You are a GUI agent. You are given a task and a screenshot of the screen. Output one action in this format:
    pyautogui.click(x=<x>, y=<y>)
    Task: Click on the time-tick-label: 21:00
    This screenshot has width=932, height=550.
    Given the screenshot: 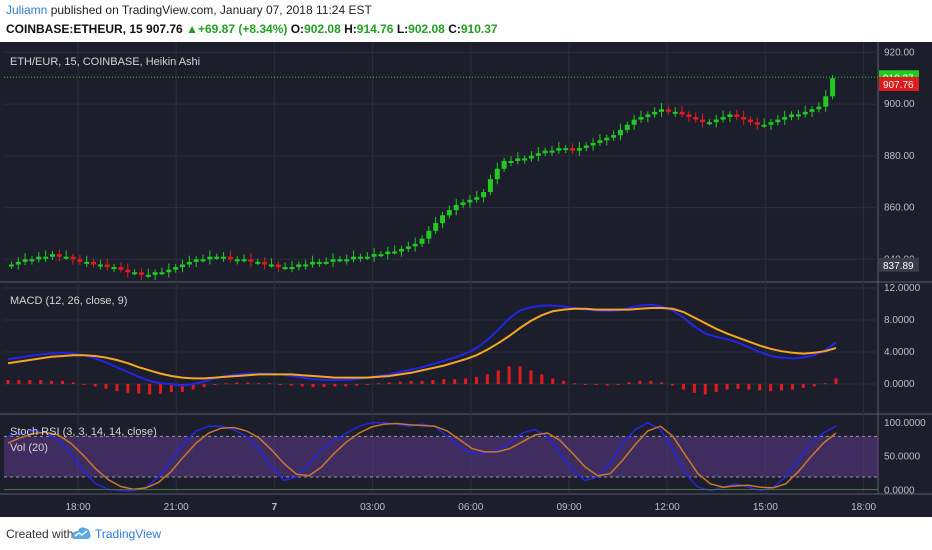 What is the action you would take?
    pyautogui.click(x=176, y=507)
    